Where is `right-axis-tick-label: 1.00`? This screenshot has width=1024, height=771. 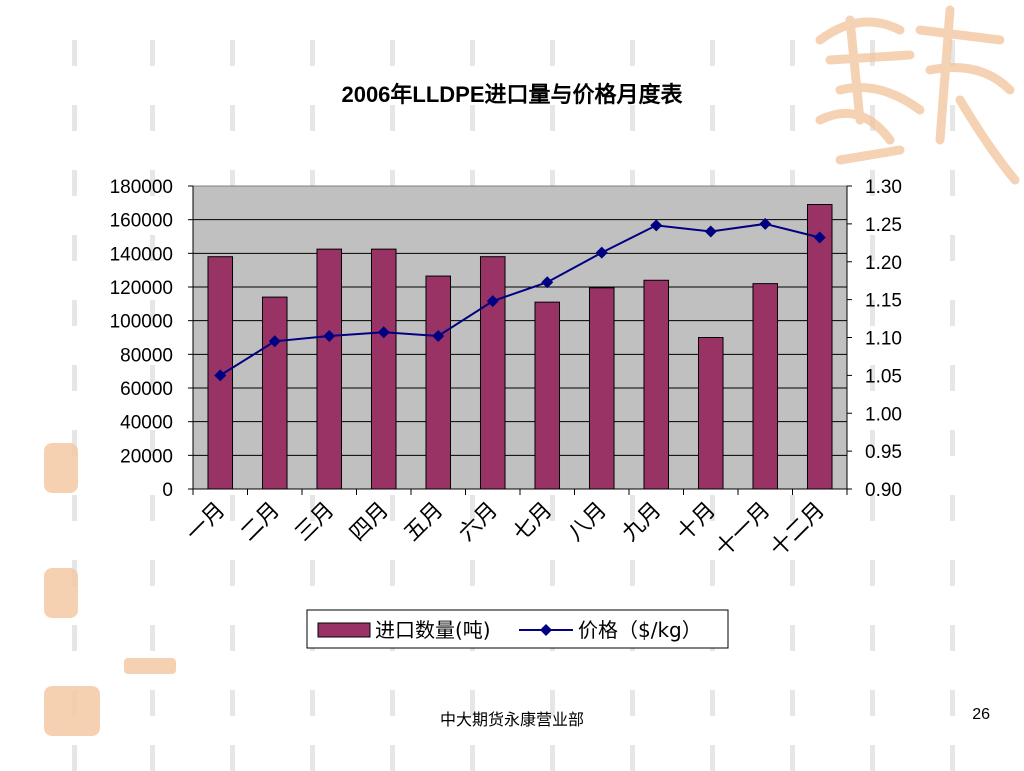 right-axis-tick-label: 1.00 is located at coordinates (883, 414).